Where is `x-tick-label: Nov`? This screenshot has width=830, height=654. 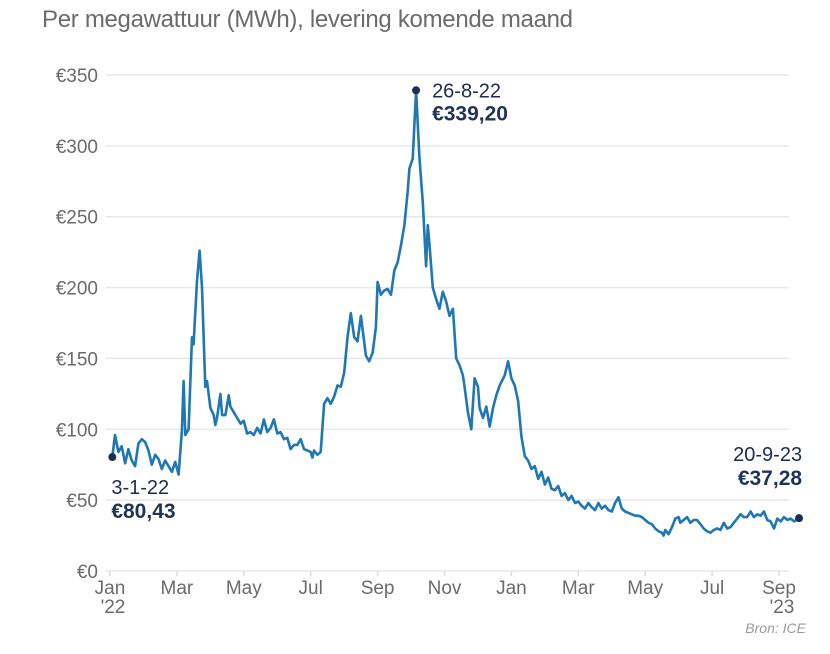 x-tick-label: Nov is located at coordinates (445, 588).